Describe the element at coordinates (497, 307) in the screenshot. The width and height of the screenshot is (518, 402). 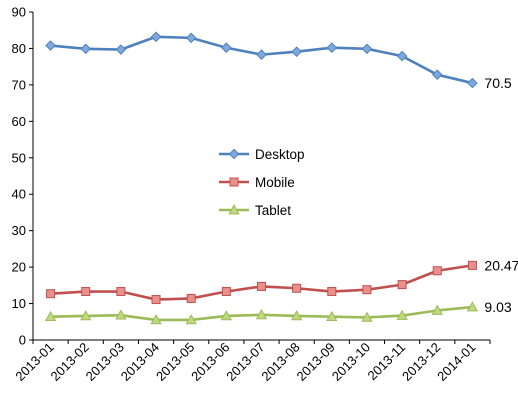
I see `end-label-tablet: 9.03` at that location.